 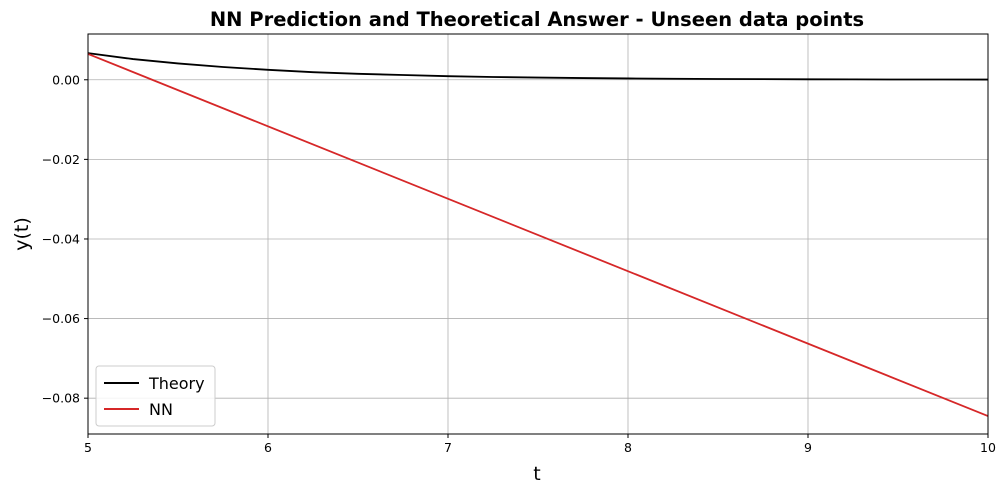 What do you see at coordinates (61, 318) in the screenshot?
I see `y-tick-label: −0.06` at bounding box center [61, 318].